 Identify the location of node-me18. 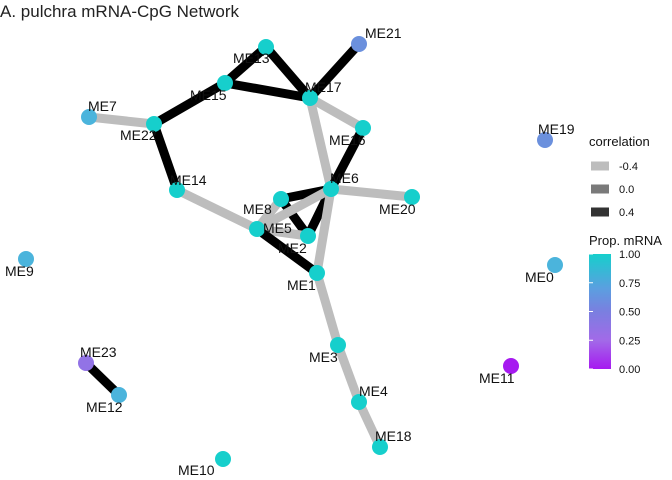
(380, 447).